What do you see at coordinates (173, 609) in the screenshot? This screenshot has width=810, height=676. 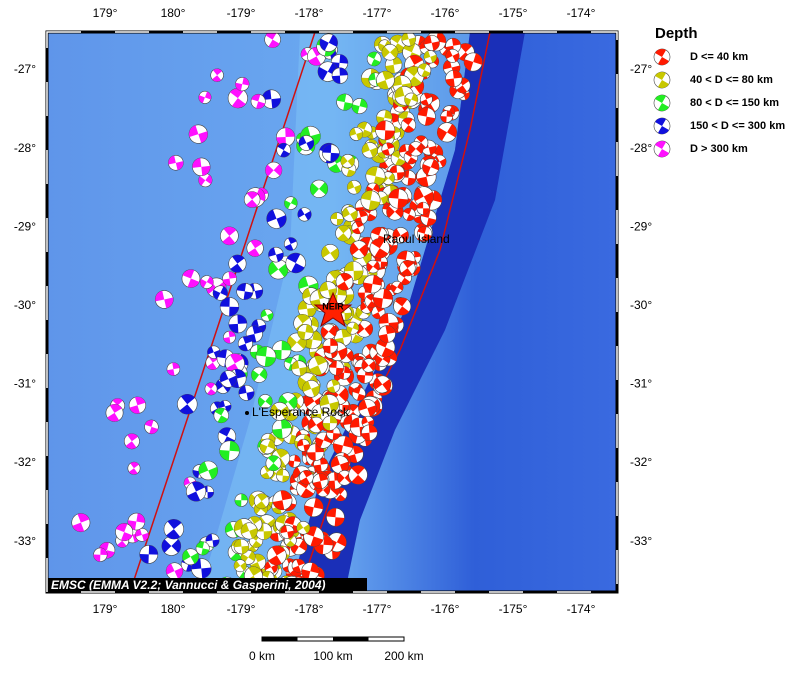 I see `lon-label: 180°` at bounding box center [173, 609].